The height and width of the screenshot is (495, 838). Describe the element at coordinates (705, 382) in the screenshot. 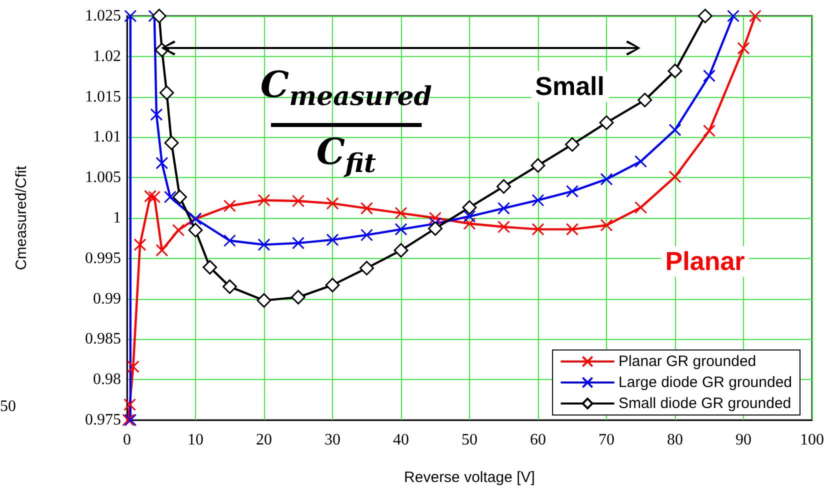

I see `legend-label: Large diode GR grounded` at that location.